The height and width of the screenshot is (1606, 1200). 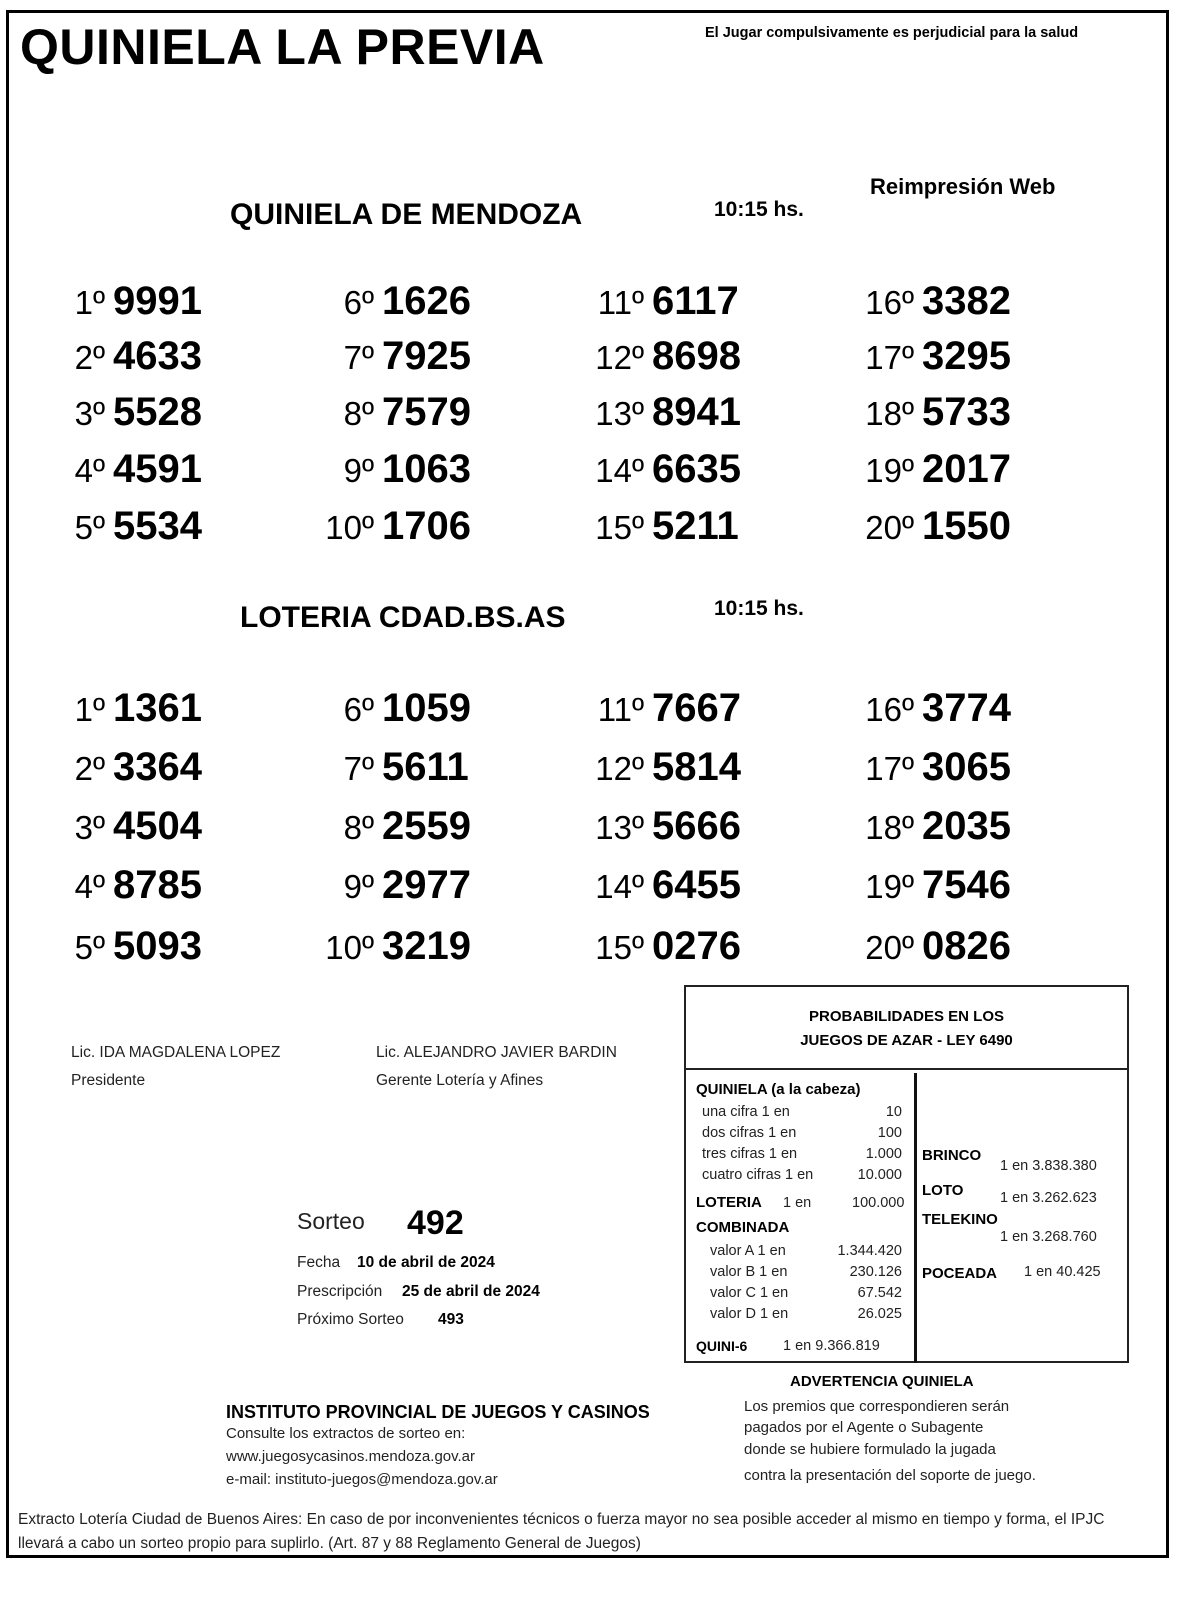 I want to click on combinada-label: COMBINADA, so click(x=743, y=1227).